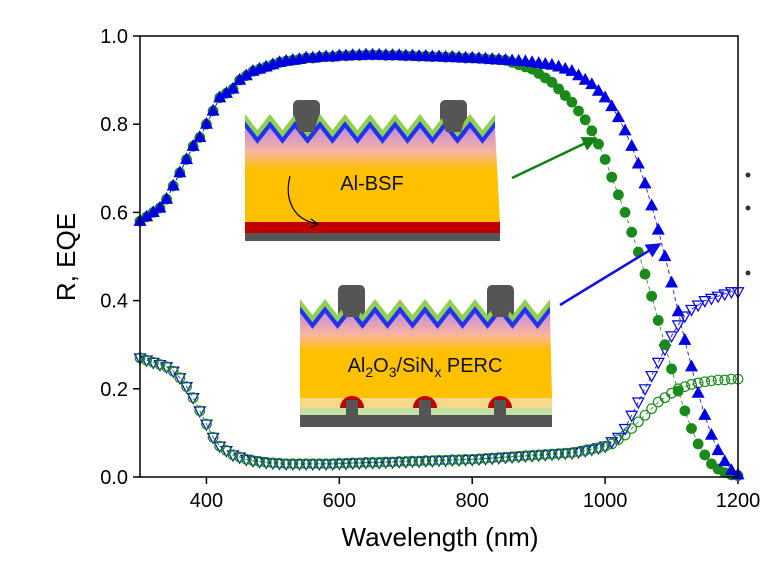  Describe the element at coordinates (381, 366) in the screenshot. I see `label-part: O` at that location.